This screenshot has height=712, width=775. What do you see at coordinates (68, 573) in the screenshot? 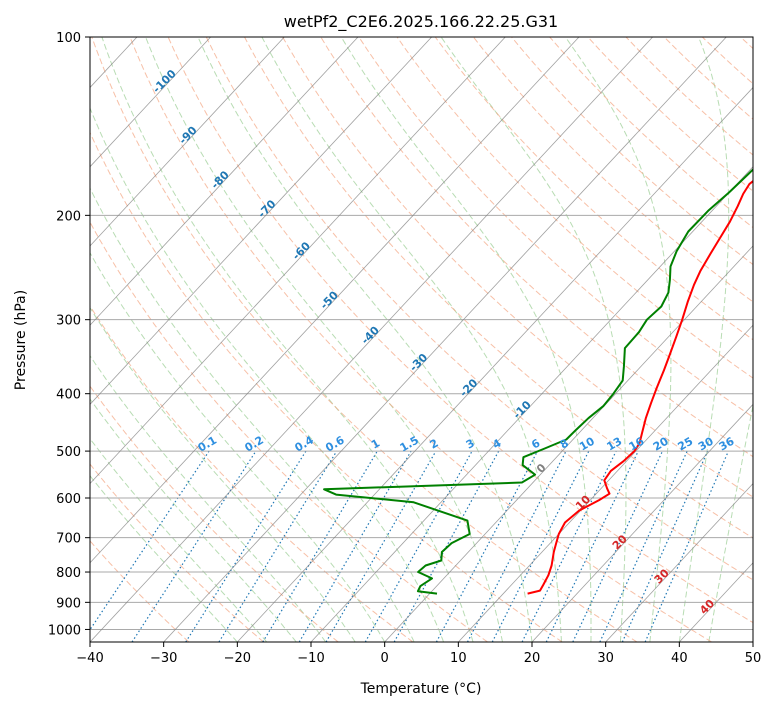
I see `y-tick-label: 800` at bounding box center [68, 573].